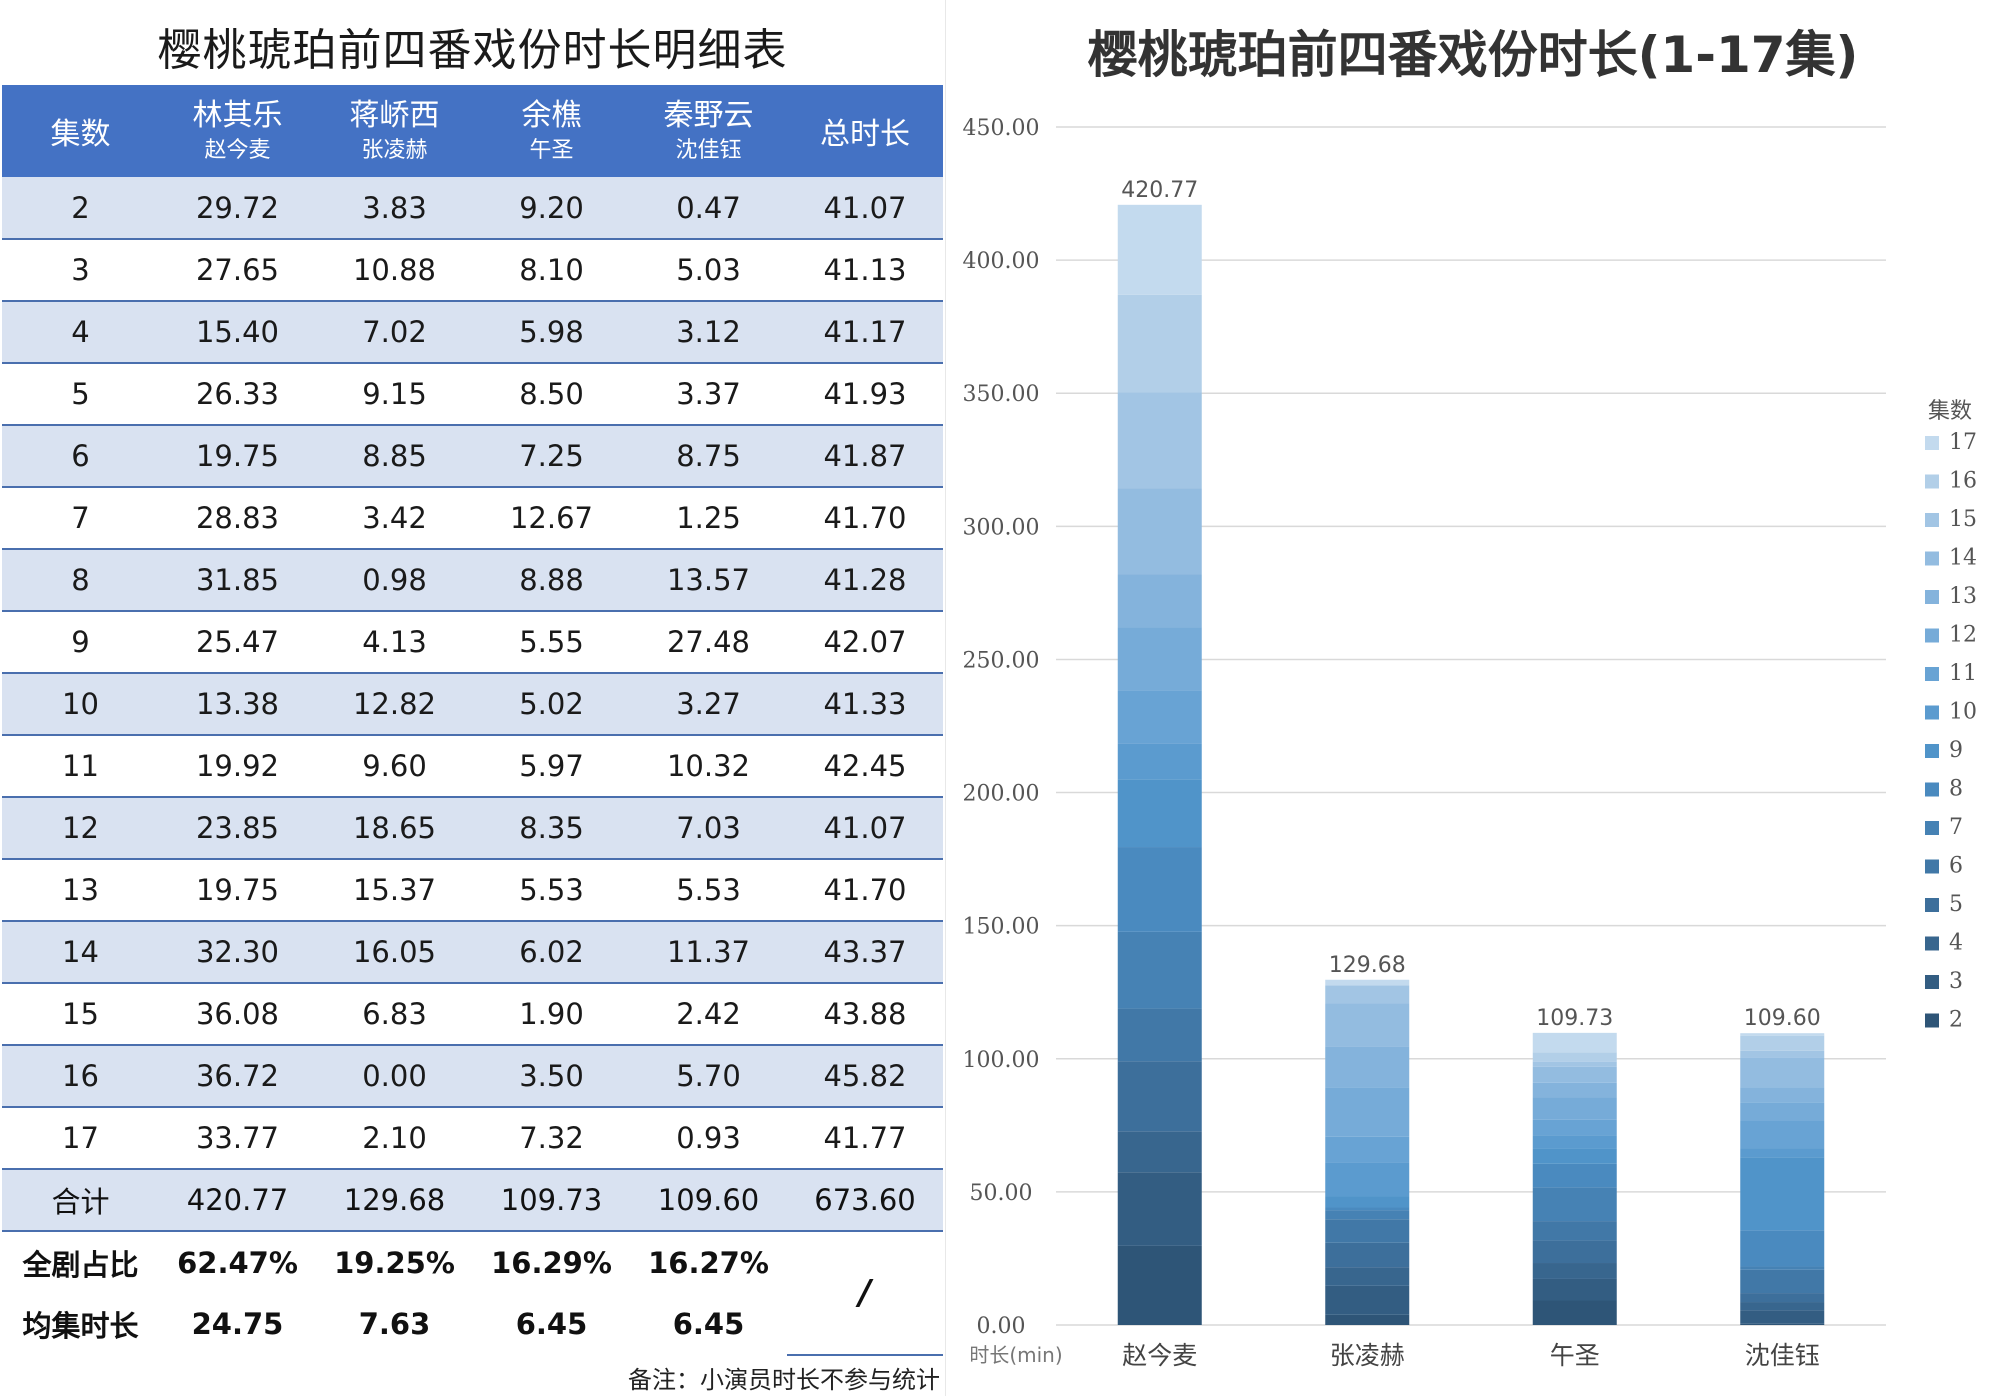 Image resolution: width=2000 pixels, height=1396 pixels. I want to click on episode-cell: 7, so click(80, 518).